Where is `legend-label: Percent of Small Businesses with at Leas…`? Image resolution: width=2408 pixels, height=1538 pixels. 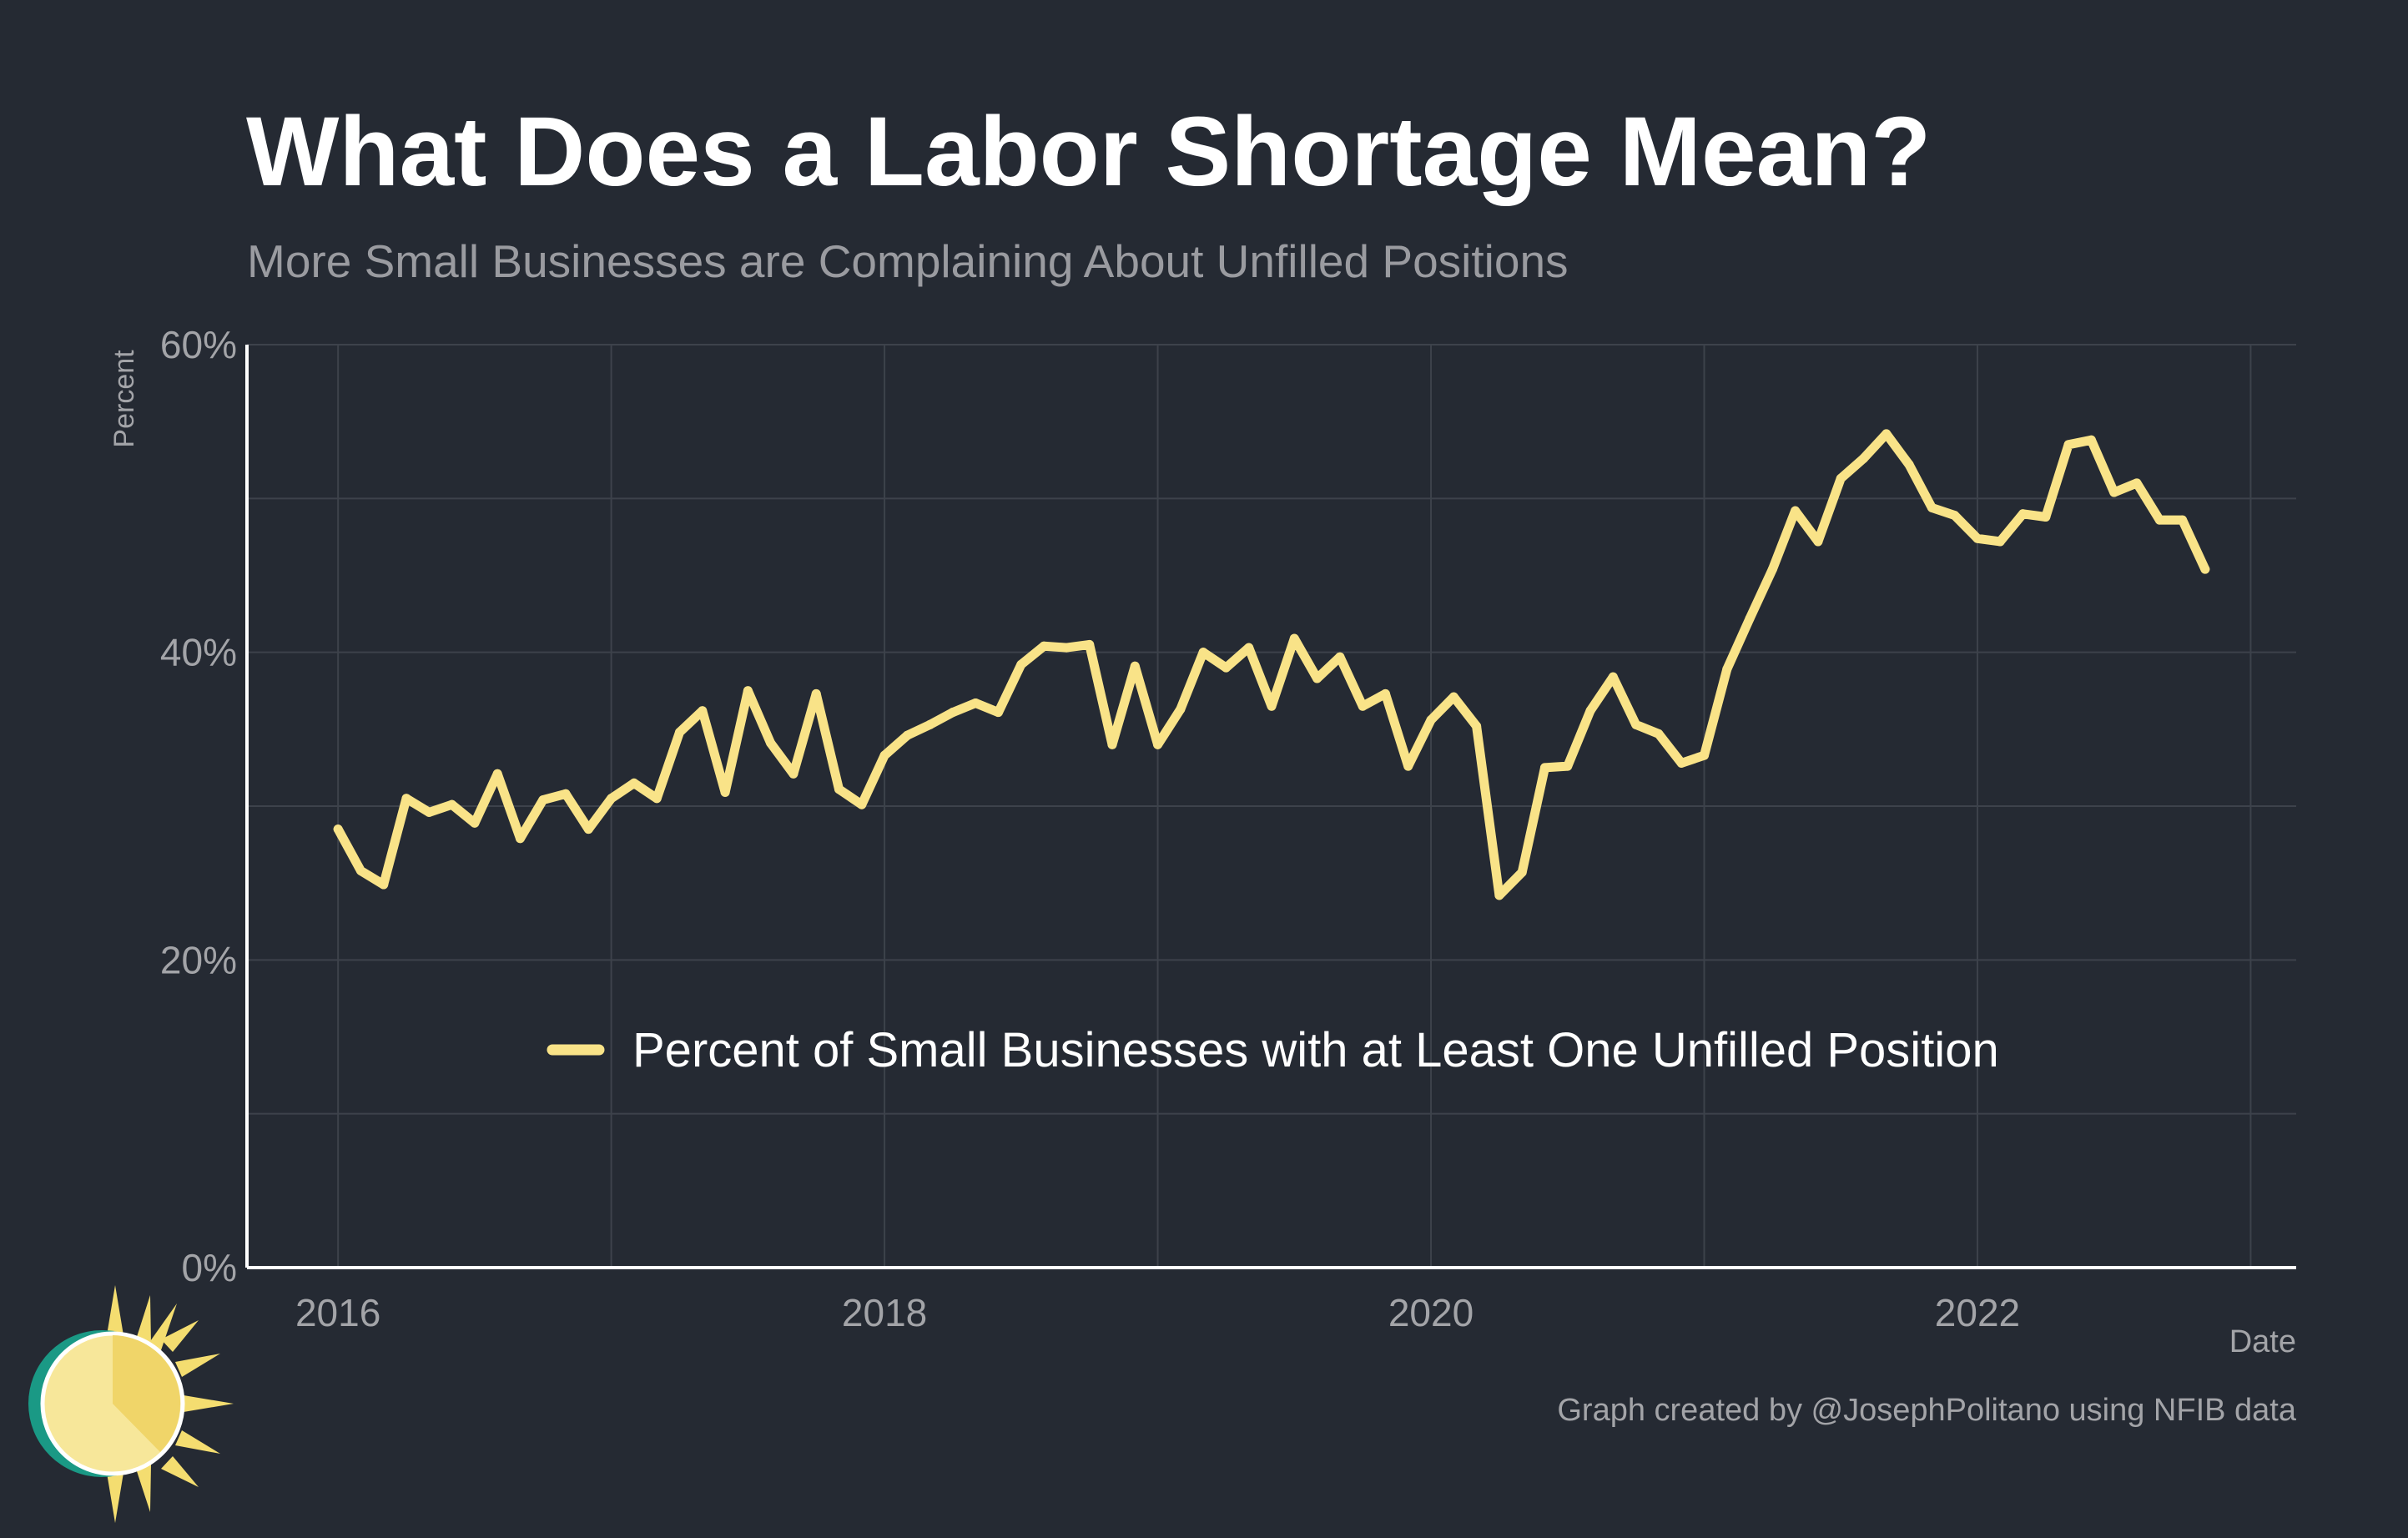
legend-label: Percent of Small Businesses with at Leas… is located at coordinates (1315, 1050).